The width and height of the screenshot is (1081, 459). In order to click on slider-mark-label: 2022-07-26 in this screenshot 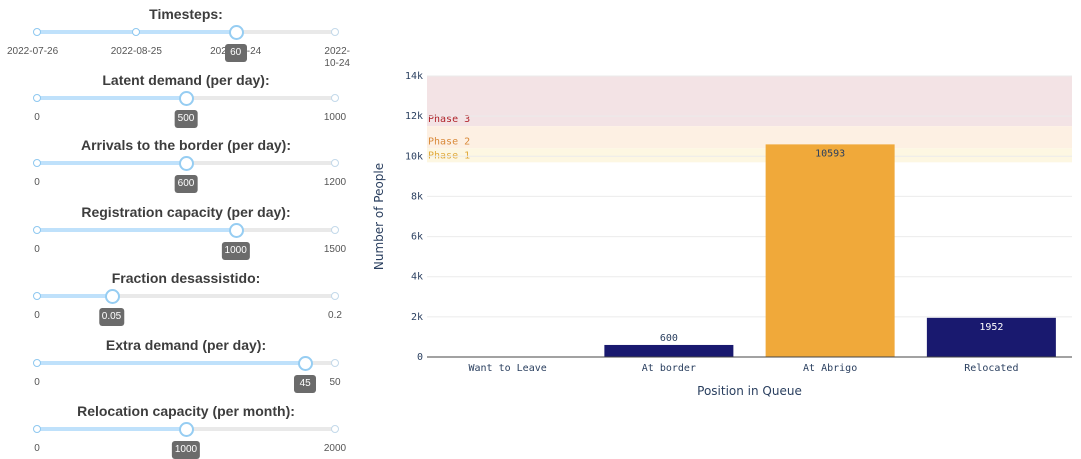, I will do `click(33, 51)`.